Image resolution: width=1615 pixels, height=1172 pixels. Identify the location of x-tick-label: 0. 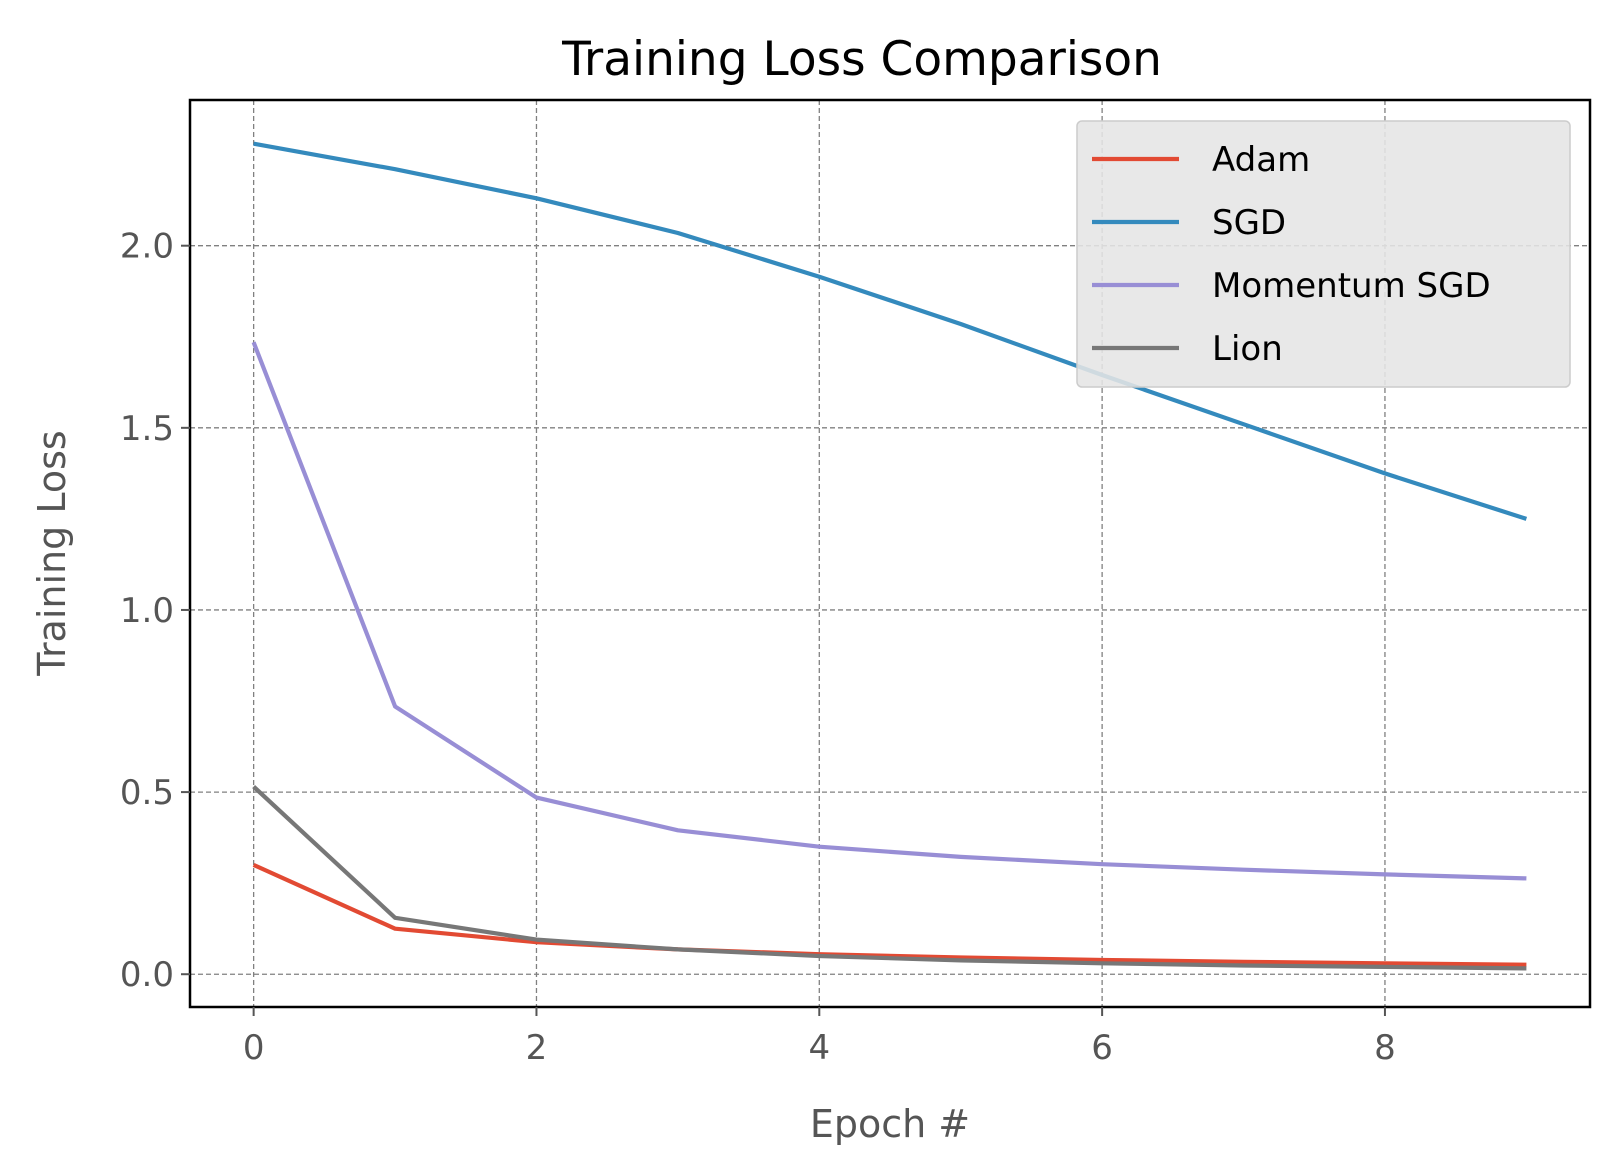
(254, 1048).